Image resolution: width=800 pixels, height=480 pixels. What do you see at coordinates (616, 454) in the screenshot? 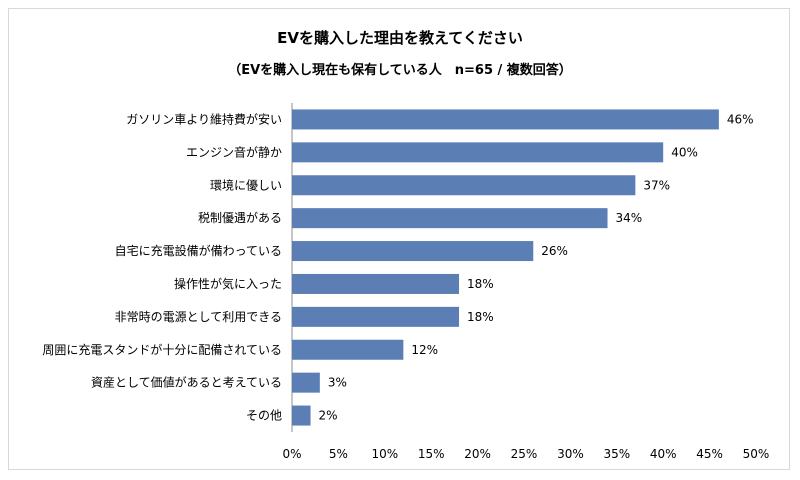
I see `x-tick-label: 35%` at bounding box center [616, 454].